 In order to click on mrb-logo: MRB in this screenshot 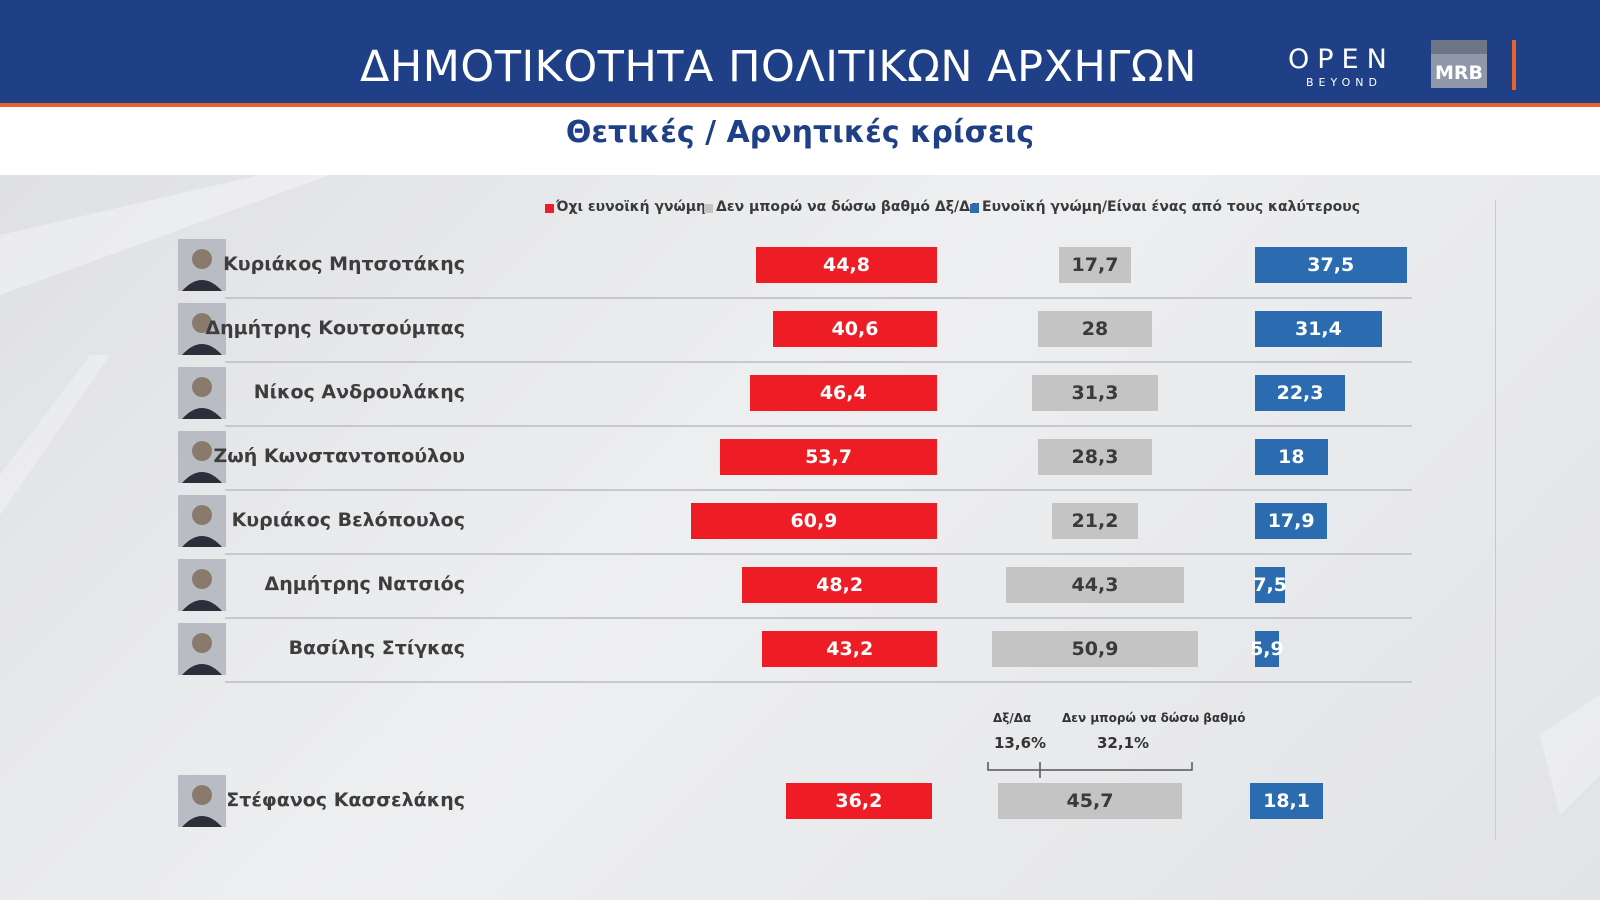, I will do `click(1459, 64)`.